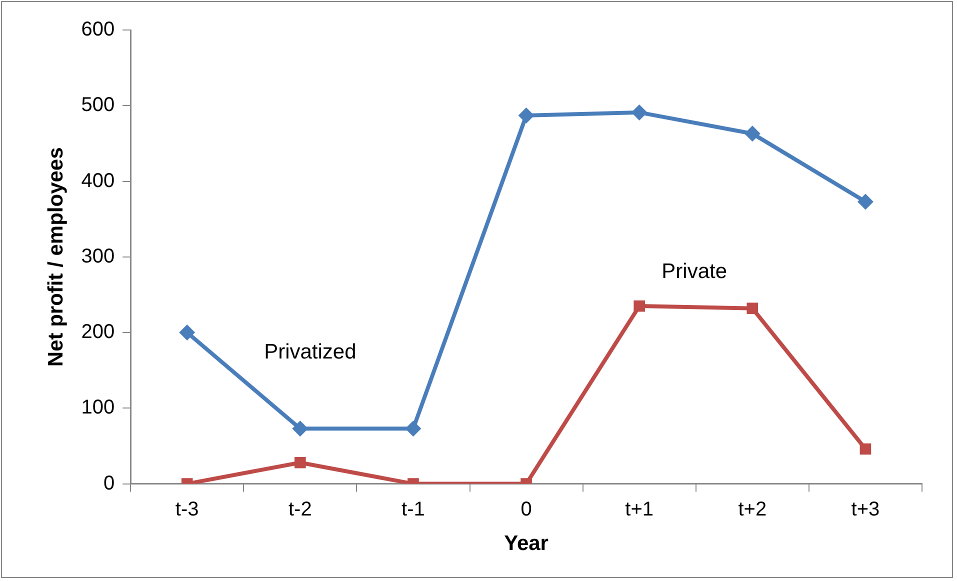 The width and height of the screenshot is (957, 581). I want to click on series-label: Privatized, so click(310, 352).